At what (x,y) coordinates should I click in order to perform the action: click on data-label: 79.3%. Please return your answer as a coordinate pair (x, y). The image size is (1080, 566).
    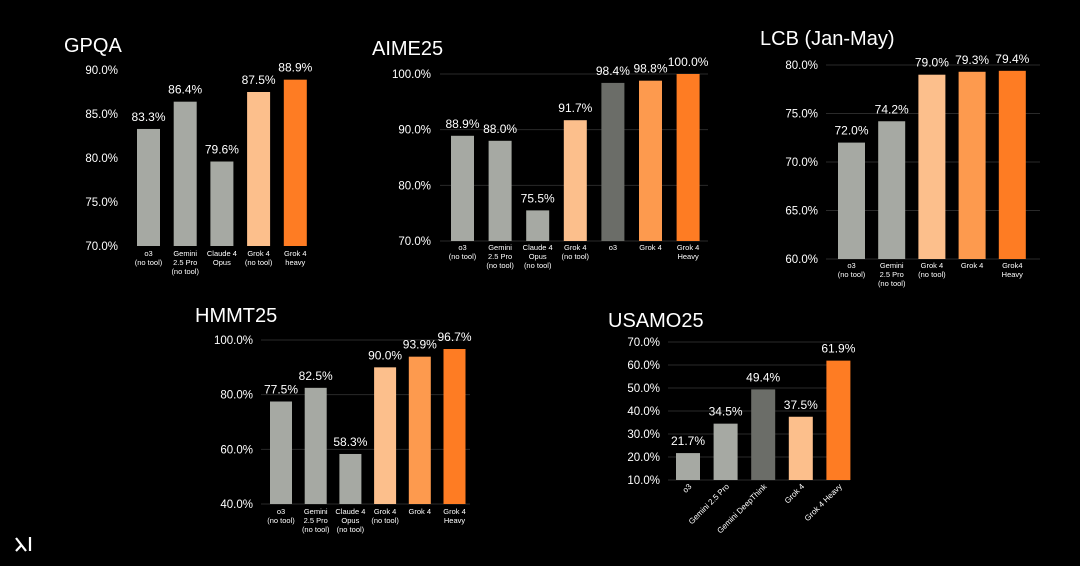
    Looking at the image, I should click on (972, 60).